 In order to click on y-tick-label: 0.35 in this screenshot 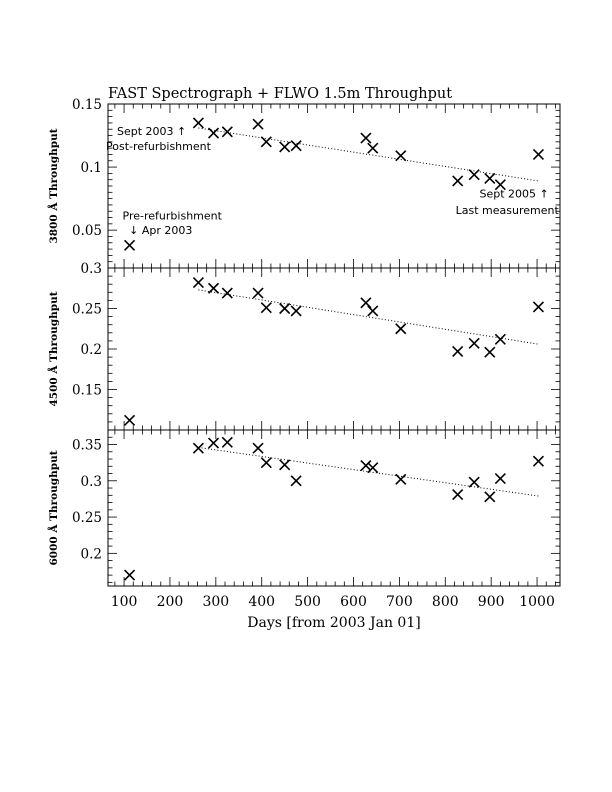, I will do `click(87, 446)`.